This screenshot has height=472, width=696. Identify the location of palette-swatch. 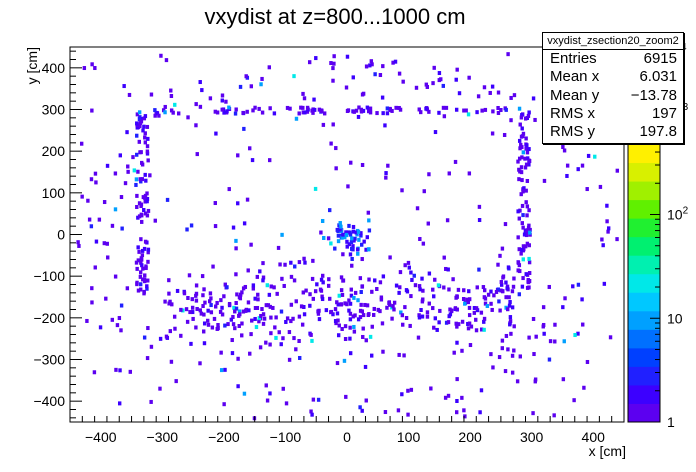
(644, 154).